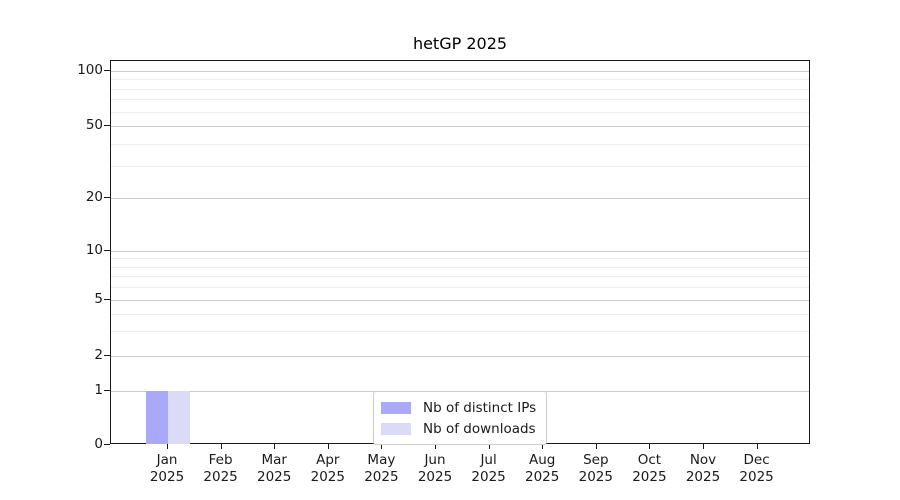  Describe the element at coordinates (460, 43) in the screenshot. I see `chart-title: hetGP 2025` at that location.